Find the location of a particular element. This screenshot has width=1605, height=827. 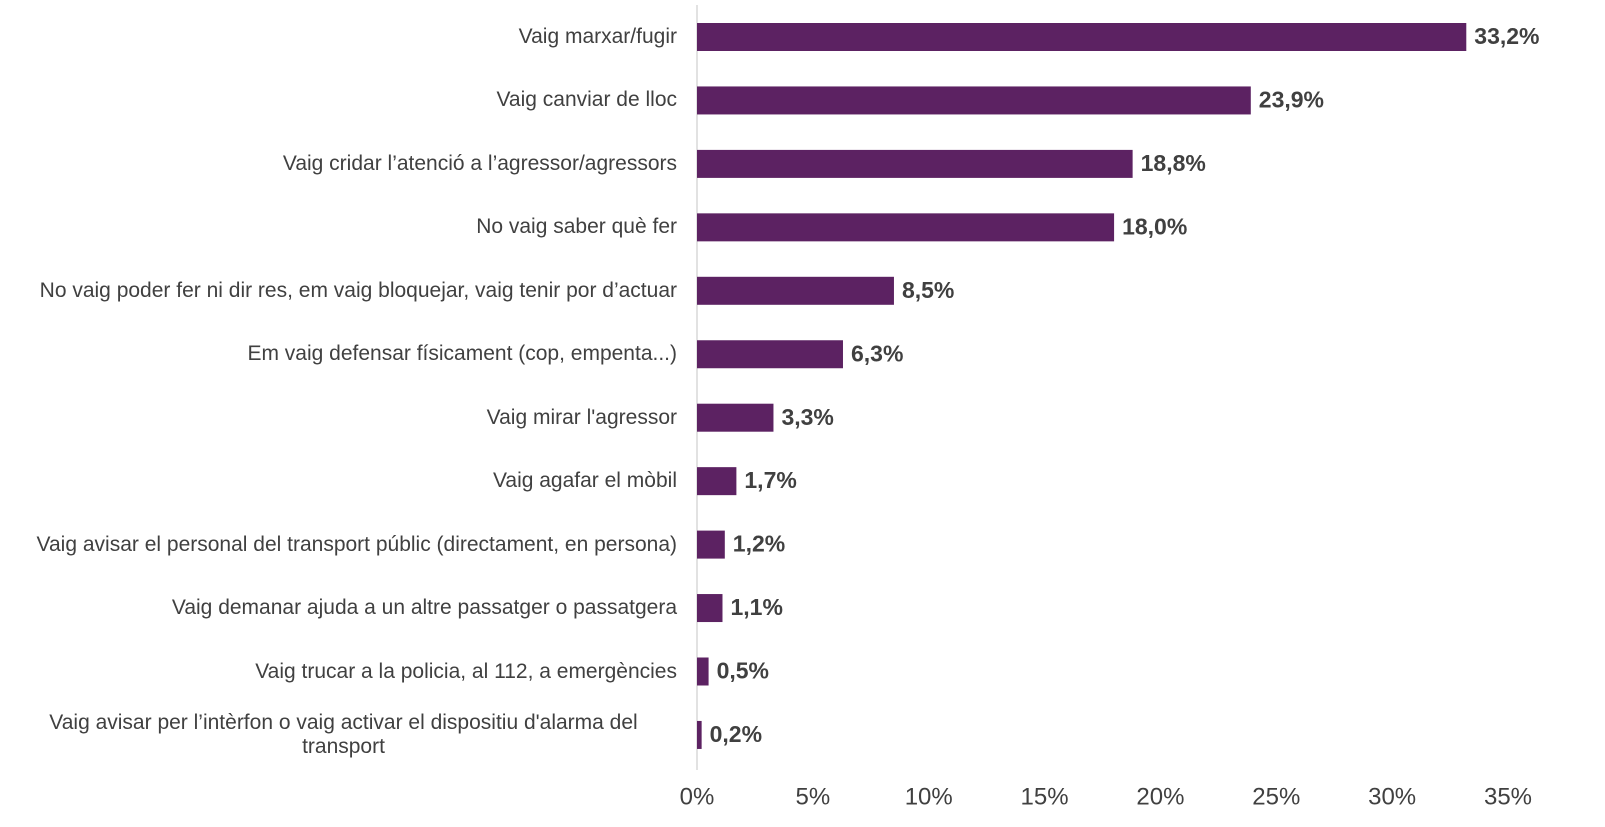

category-label: Vaig mirar l'agressor is located at coordinates (343, 418).